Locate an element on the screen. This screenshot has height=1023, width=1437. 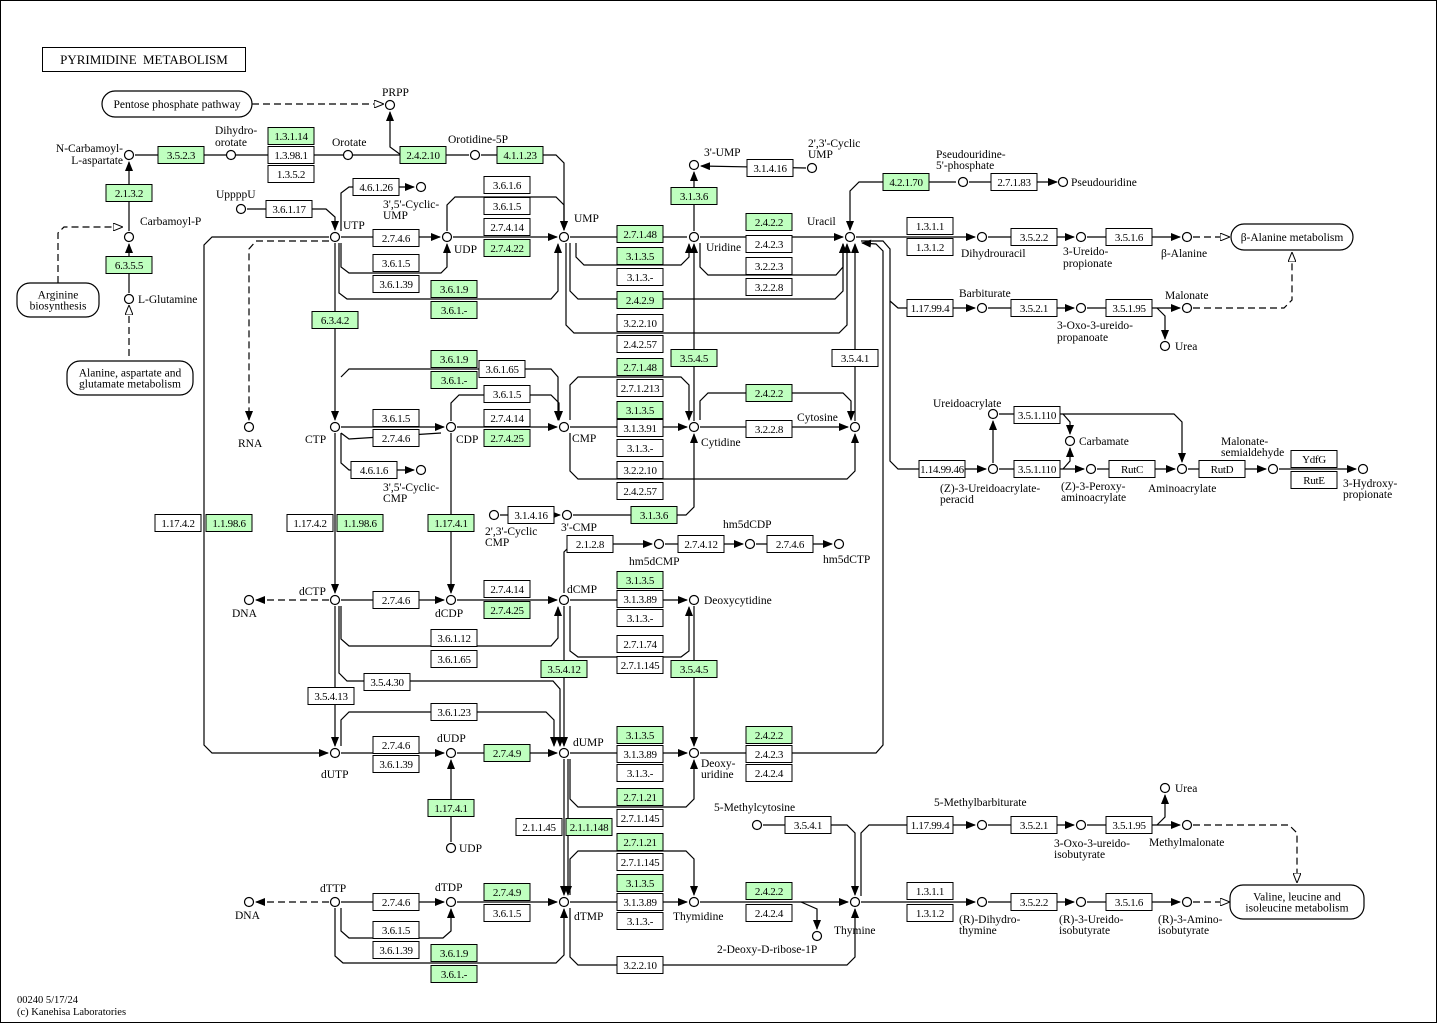
enzyme-box: 3.2.2.8 is located at coordinates (769, 287).